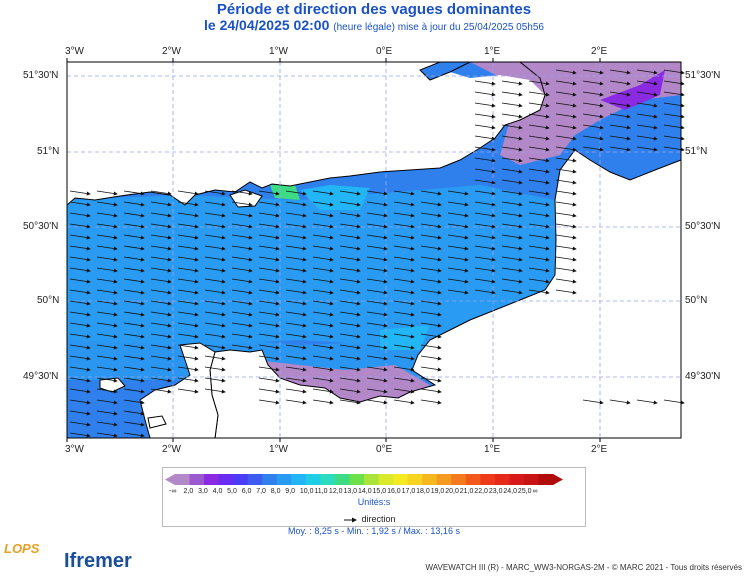  I want to click on forecast-date: le 24/04/2025 02:00, so click(267, 25).